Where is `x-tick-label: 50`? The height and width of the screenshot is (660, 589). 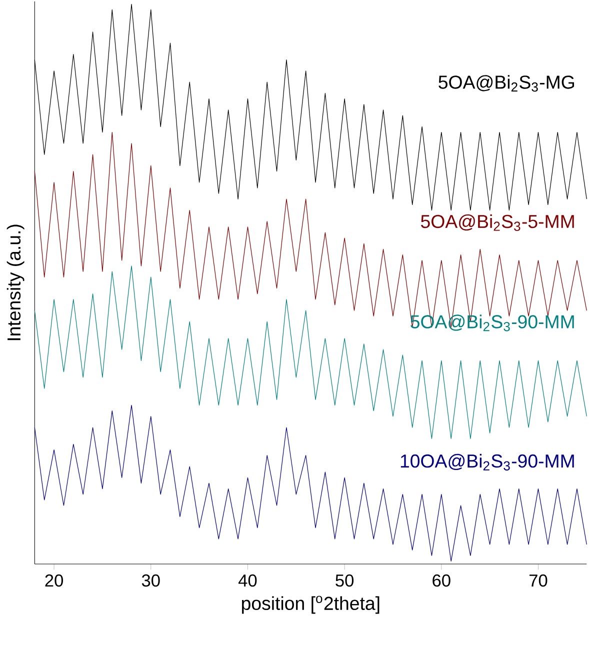
x-tick-label: 50 is located at coordinates (345, 580).